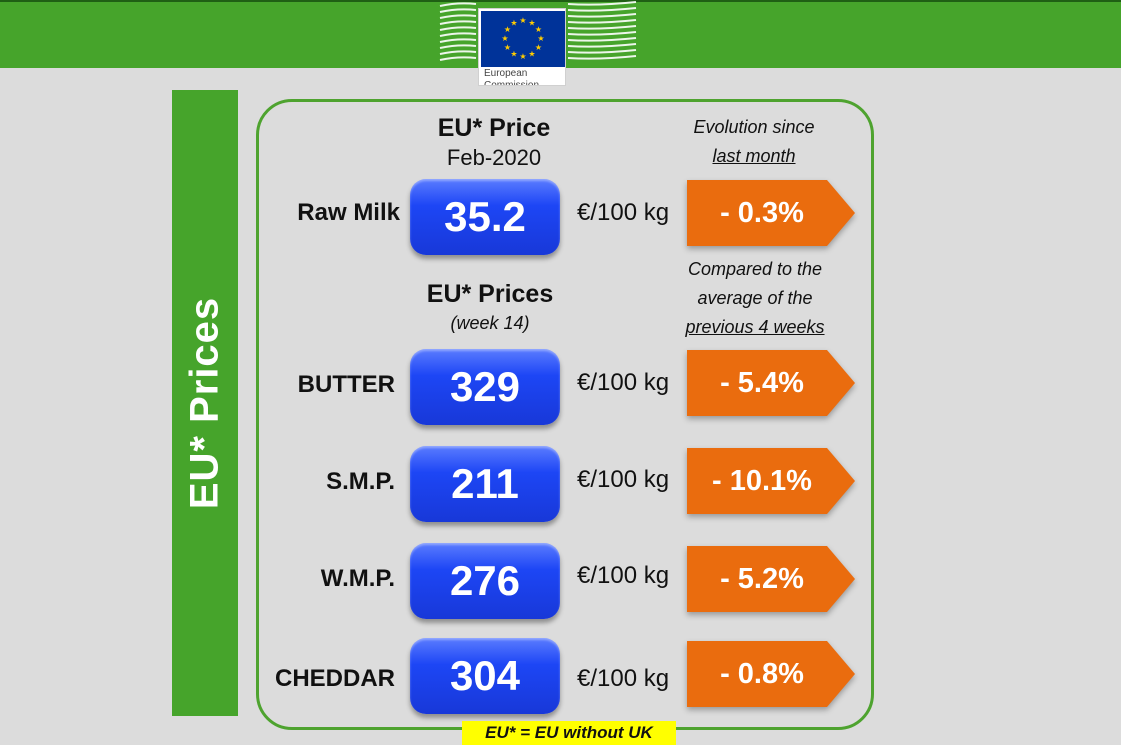  Describe the element at coordinates (762, 383) in the screenshot. I see `change-value-butter: - 5.4%` at that location.